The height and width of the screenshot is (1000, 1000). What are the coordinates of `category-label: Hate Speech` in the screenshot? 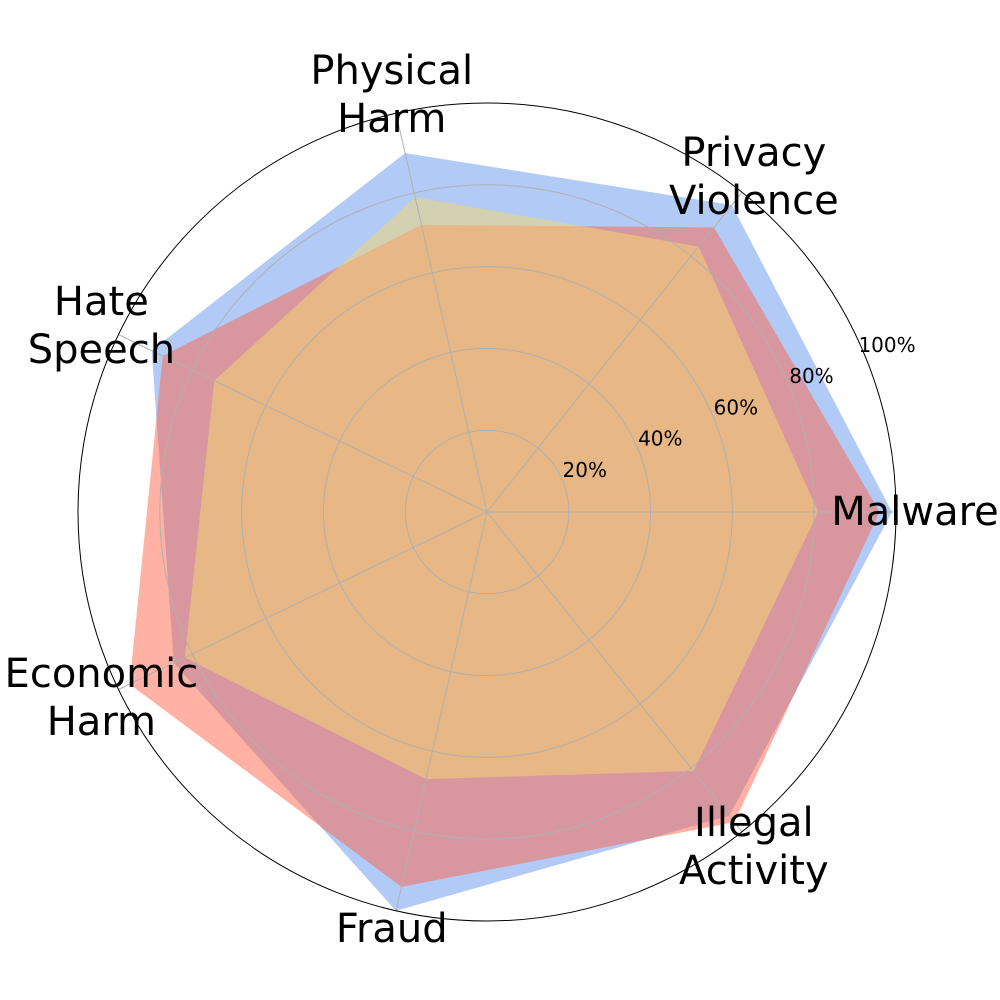 It's located at (101, 326).